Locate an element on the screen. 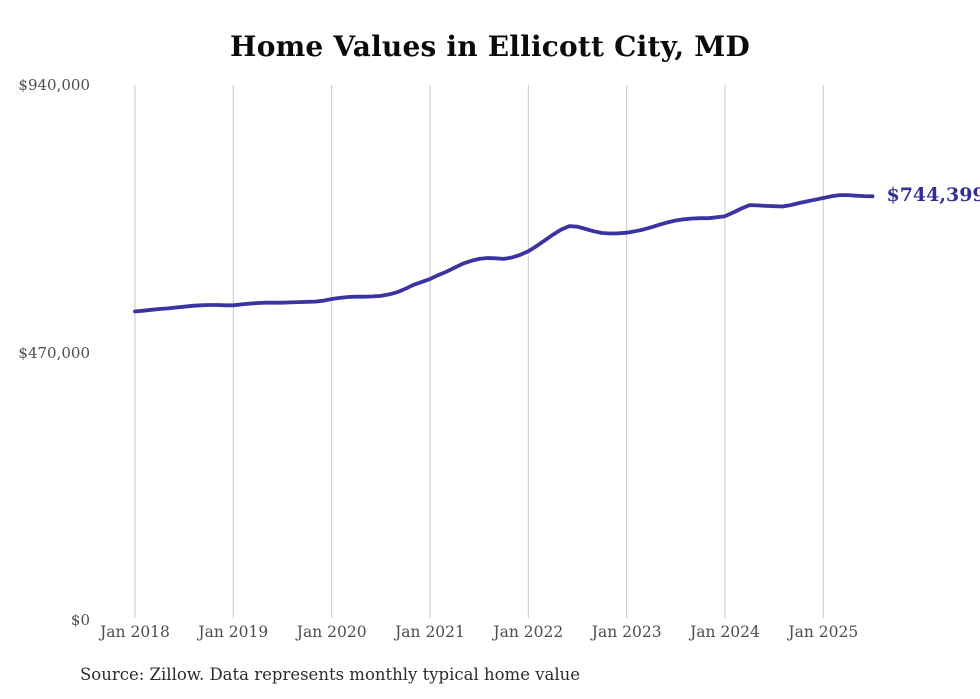  y-tick-label: $940,000 is located at coordinates (54, 85).